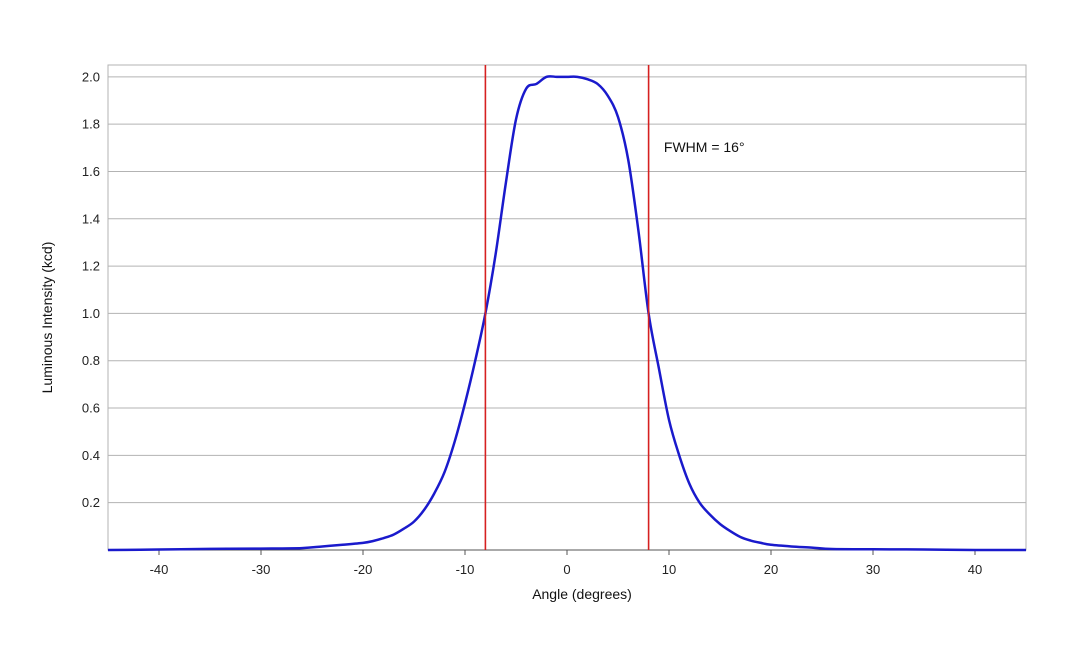 Image resolution: width=1080 pixels, height=648 pixels. I want to click on x-axis-label: Angle (degrees), so click(582, 594).